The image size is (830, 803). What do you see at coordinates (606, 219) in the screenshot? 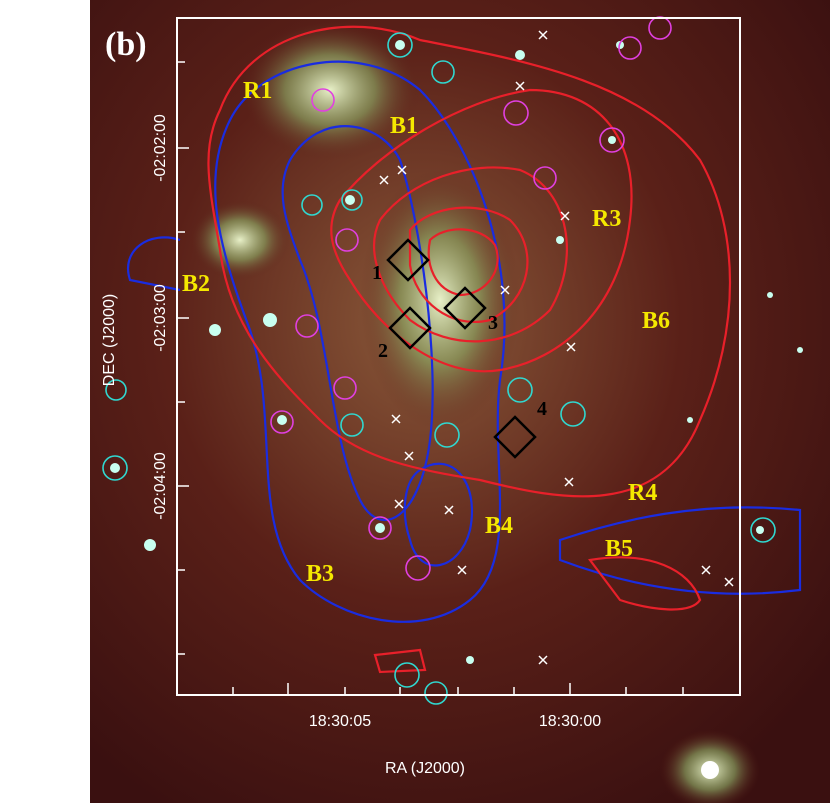
I see `region-label: R3` at bounding box center [606, 219].